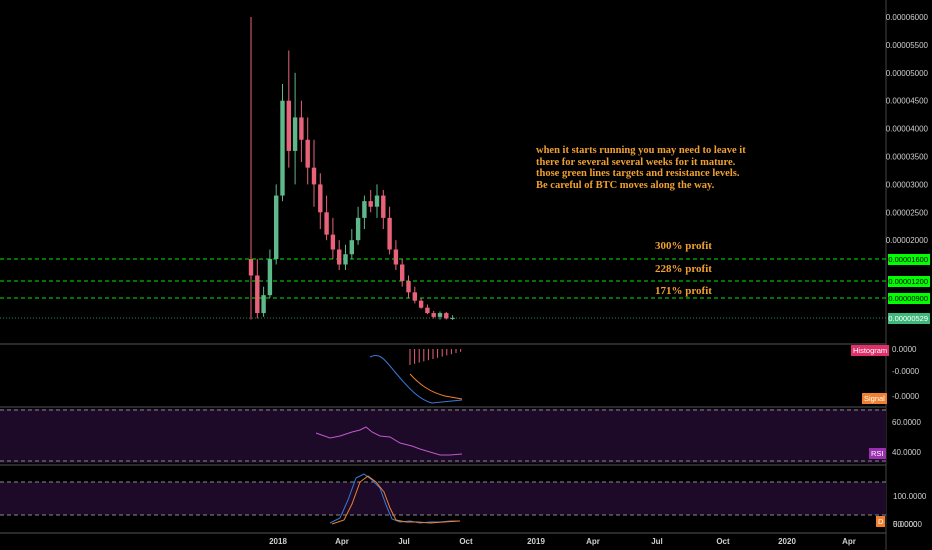 This screenshot has width=932, height=550. Describe the element at coordinates (881, 521) in the screenshot. I see `d-badge: D` at that location.